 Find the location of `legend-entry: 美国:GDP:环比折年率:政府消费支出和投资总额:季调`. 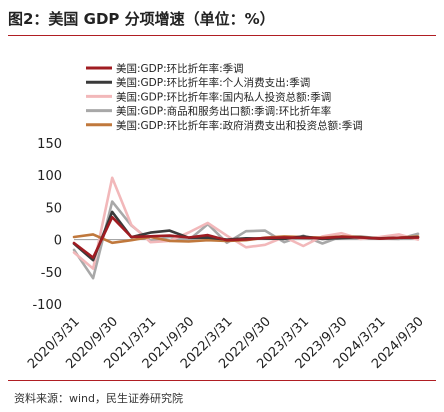

legend-entry: 美国:GDP:环比折年率:政府消费支出和投资总额:季调 is located at coordinates (239, 125).